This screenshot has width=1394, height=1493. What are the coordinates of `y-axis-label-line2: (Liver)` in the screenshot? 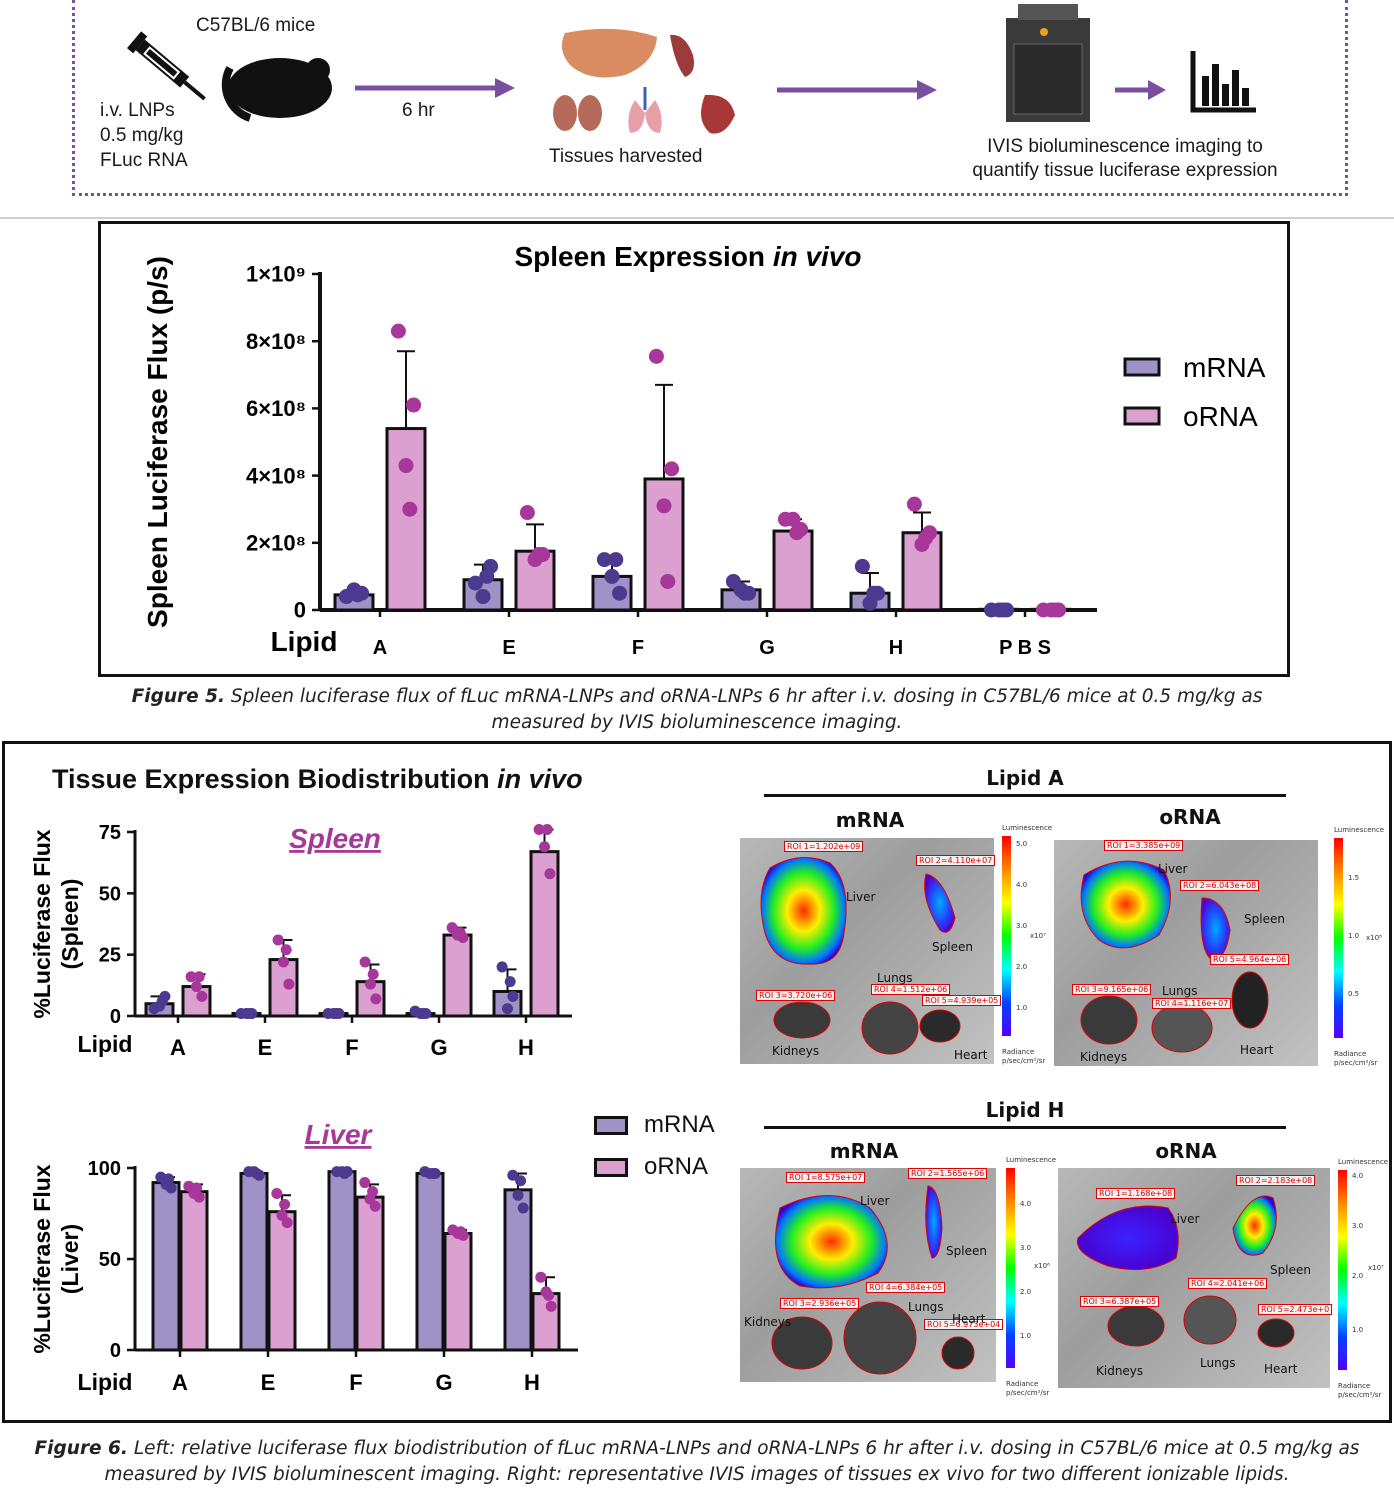 It's located at (70, 1259).